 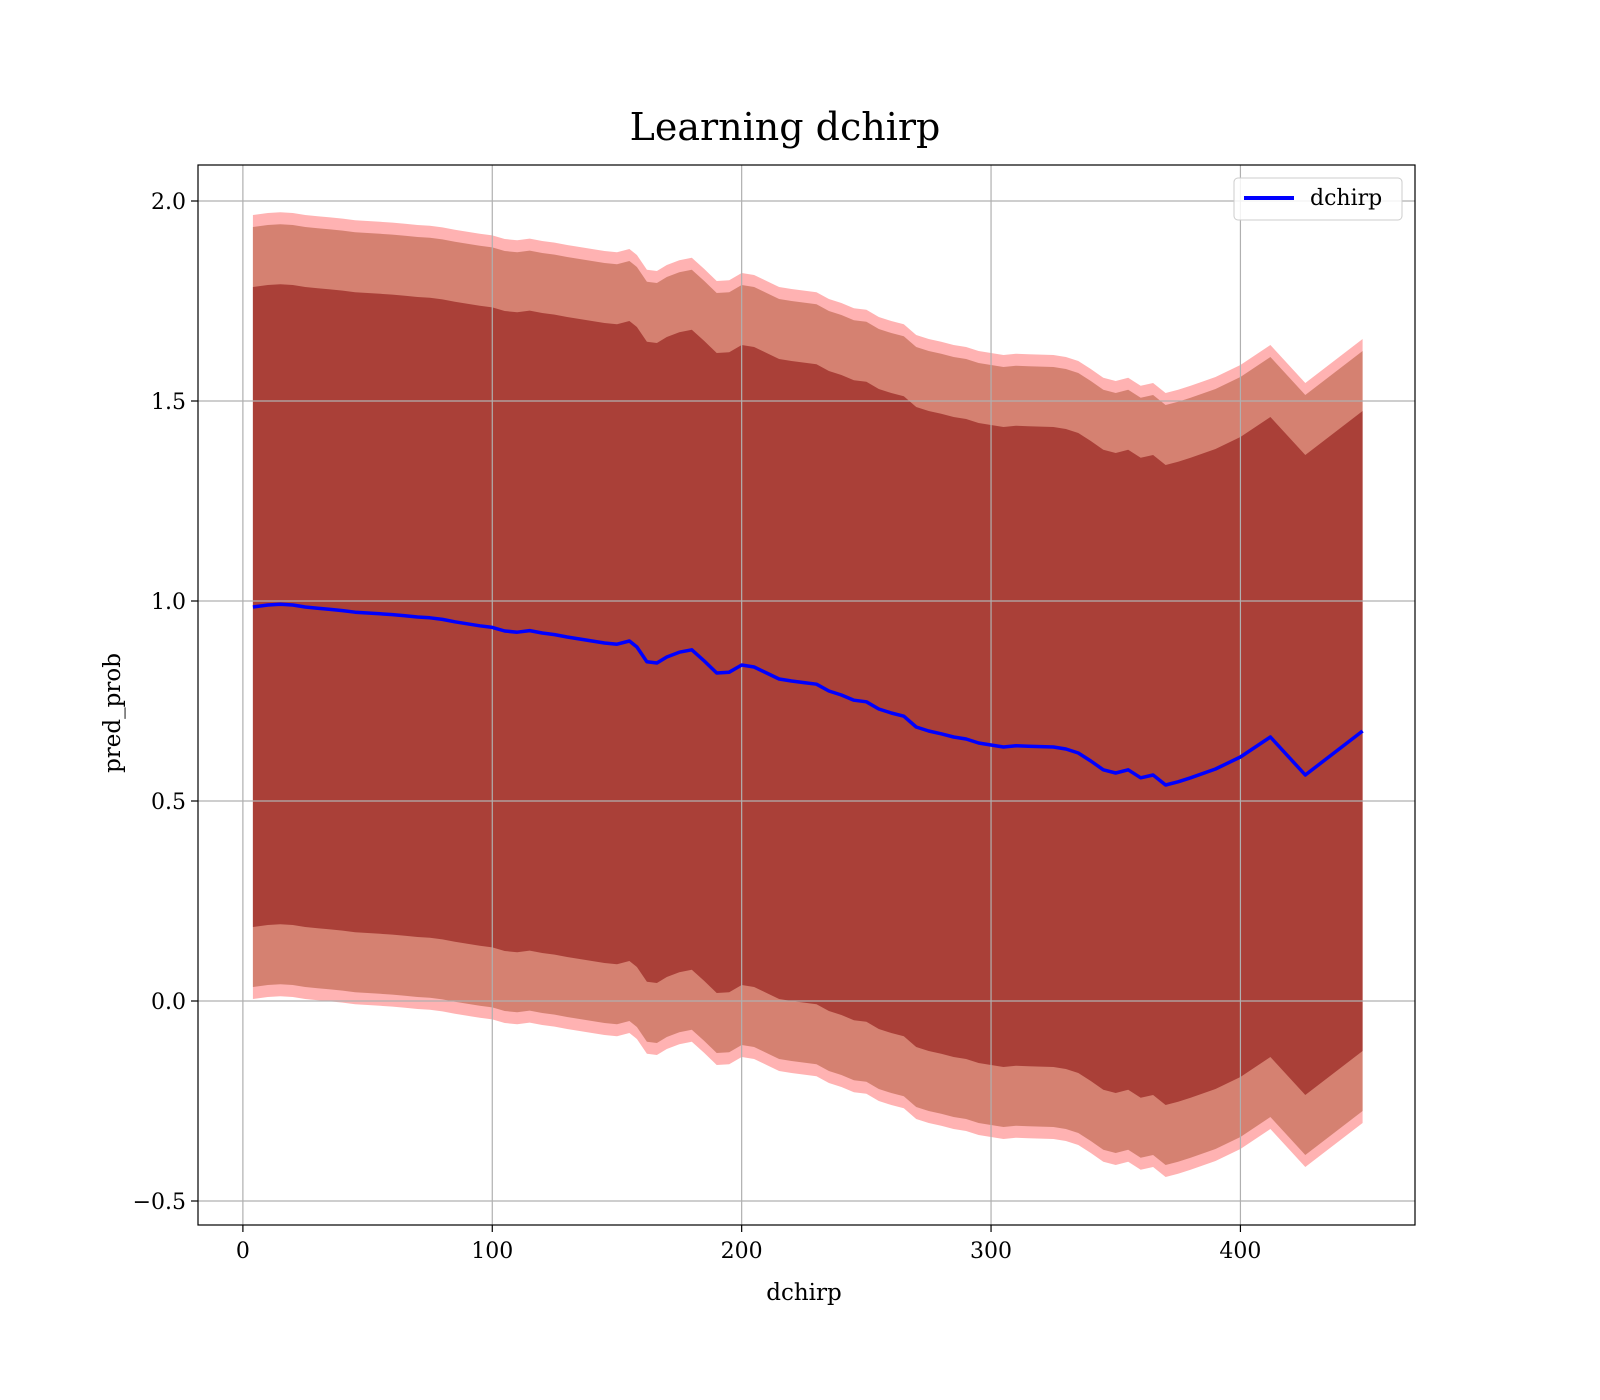 What do you see at coordinates (991, 1251) in the screenshot?
I see `x-tick-label: 300` at bounding box center [991, 1251].